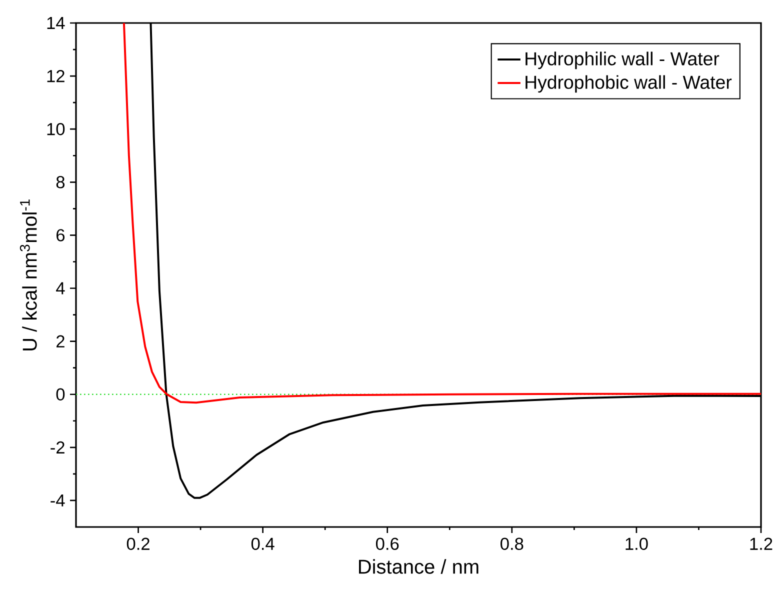 This screenshot has height=600, width=775. Describe the element at coordinates (60, 288) in the screenshot. I see `y-tick-label: 4` at that location.